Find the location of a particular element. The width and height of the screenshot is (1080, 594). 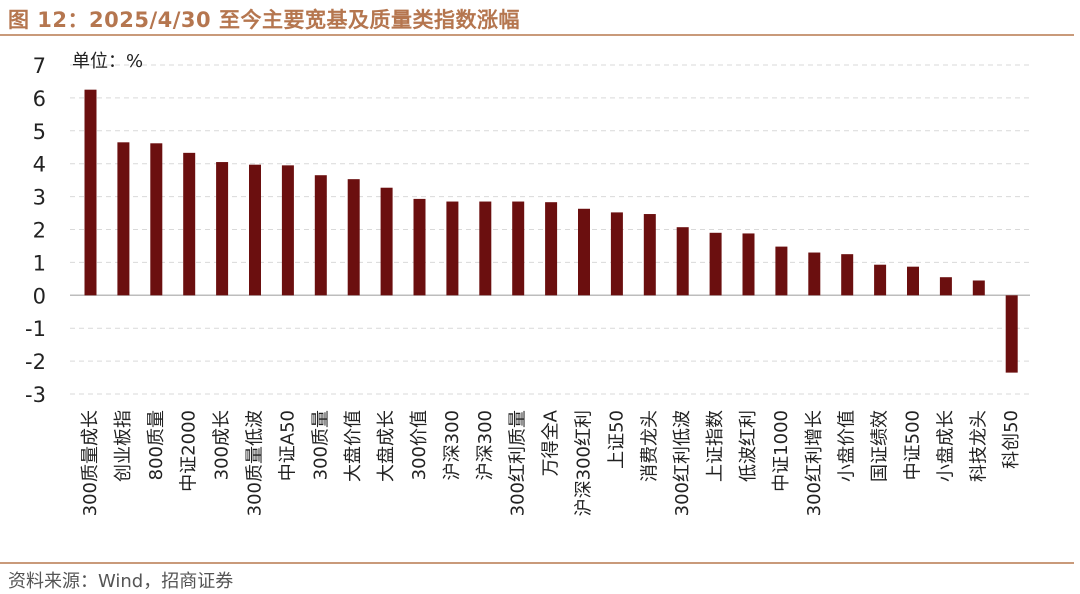

x-category-label: 300红利低波 is located at coordinates (682, 463).